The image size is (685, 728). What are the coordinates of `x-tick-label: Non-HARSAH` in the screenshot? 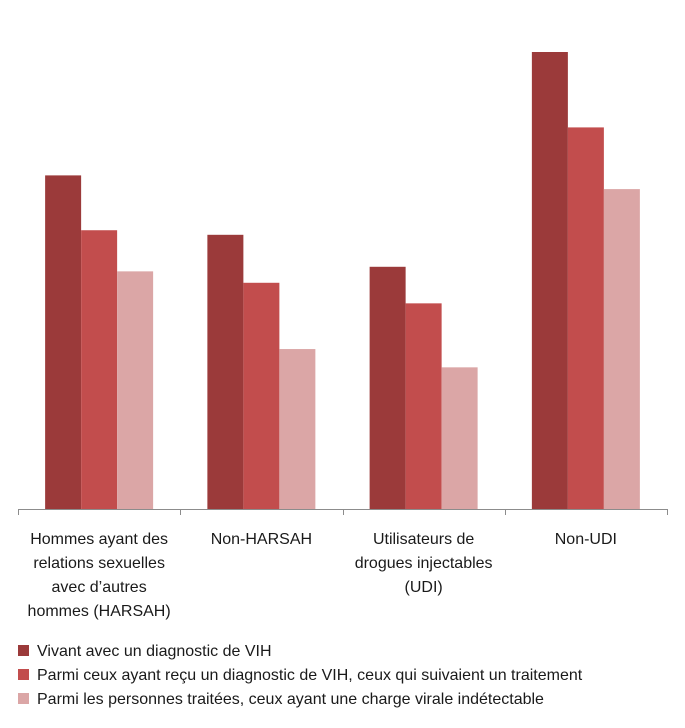 It's located at (261, 539).